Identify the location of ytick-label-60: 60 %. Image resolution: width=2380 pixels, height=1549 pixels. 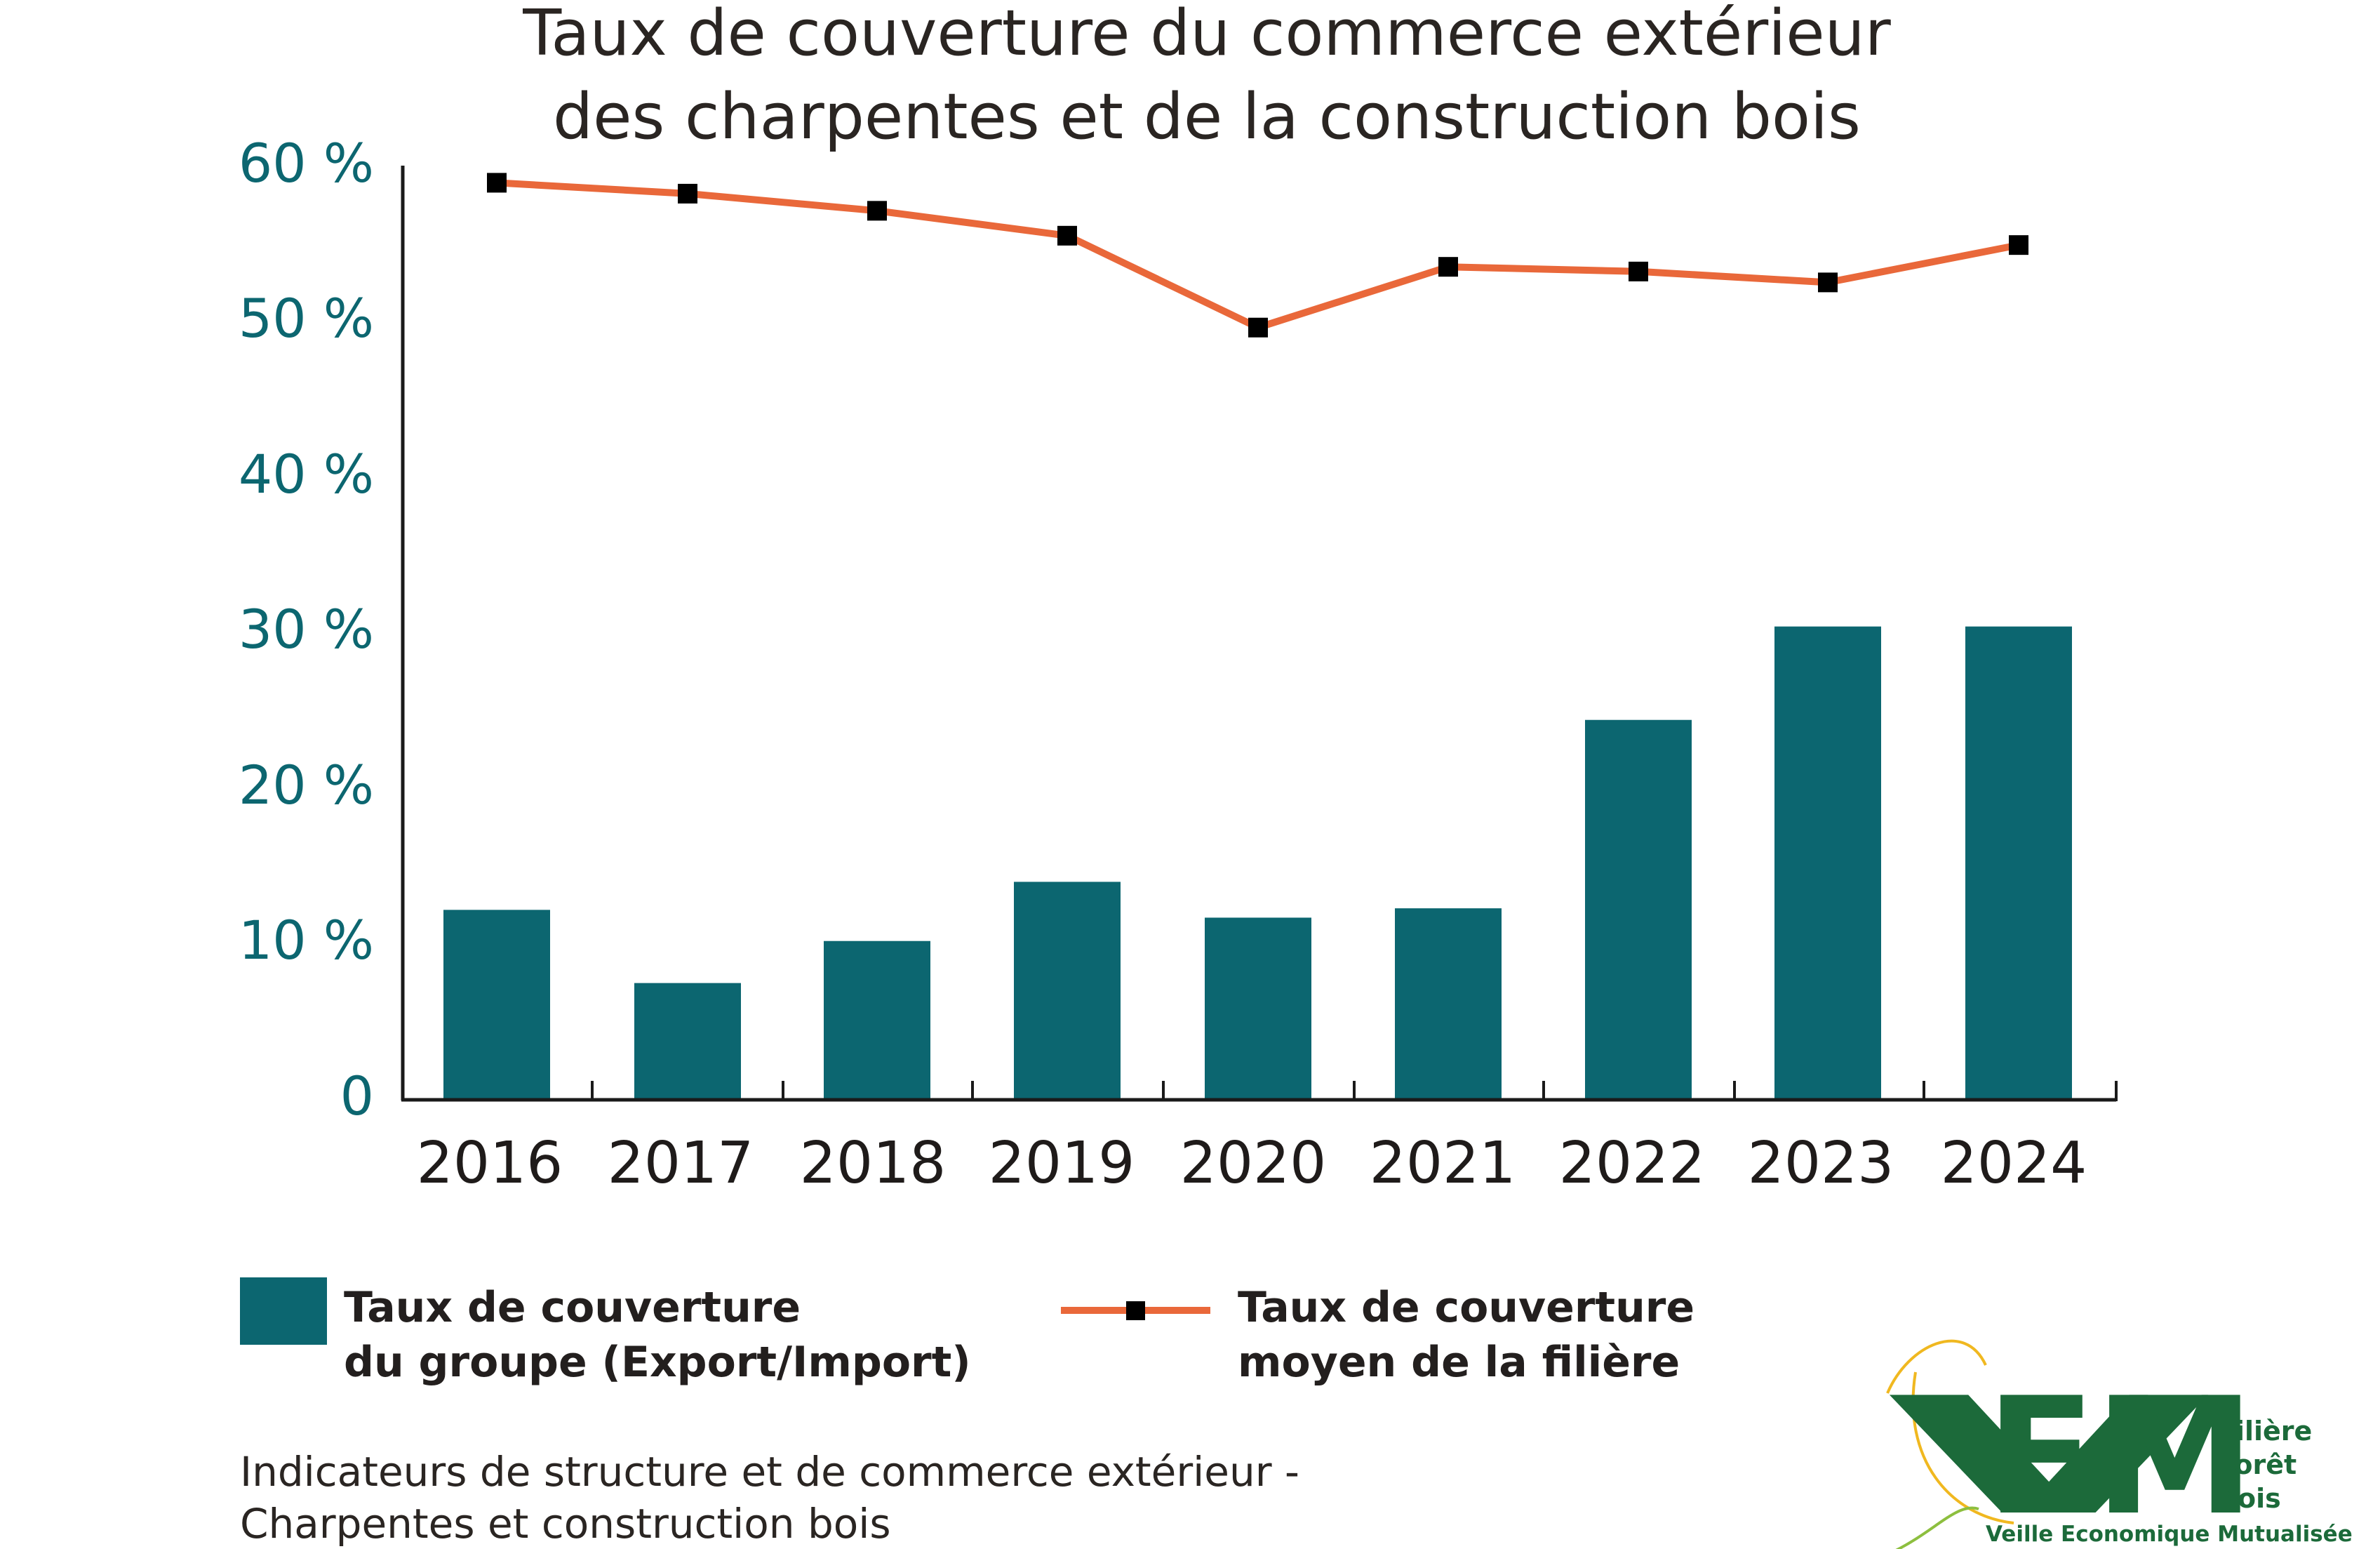
(307, 163).